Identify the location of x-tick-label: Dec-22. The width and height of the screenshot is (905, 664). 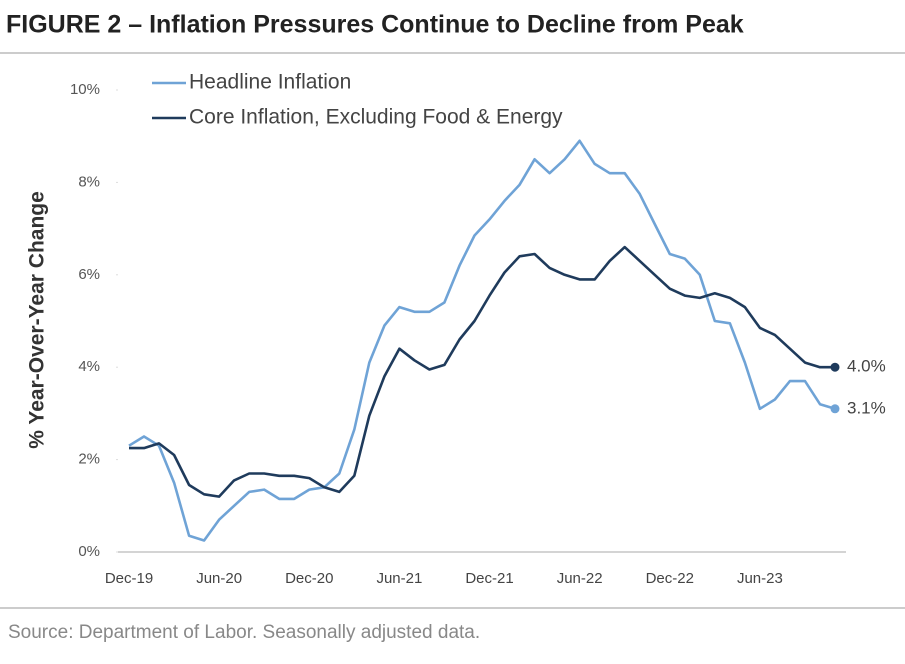
(670, 578).